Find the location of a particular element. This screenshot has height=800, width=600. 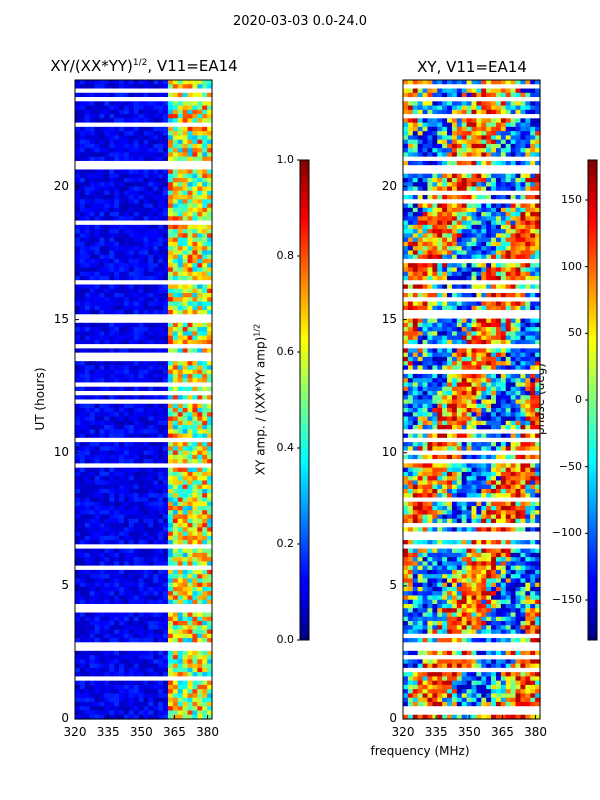

colorbar2-tick-label: 0 is located at coordinates (578, 399).